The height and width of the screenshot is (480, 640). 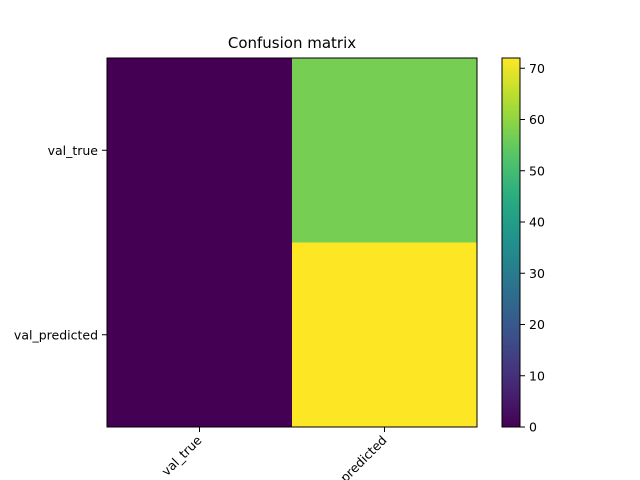 I want to click on colorbar-tick-label: 70, so click(x=537, y=68).